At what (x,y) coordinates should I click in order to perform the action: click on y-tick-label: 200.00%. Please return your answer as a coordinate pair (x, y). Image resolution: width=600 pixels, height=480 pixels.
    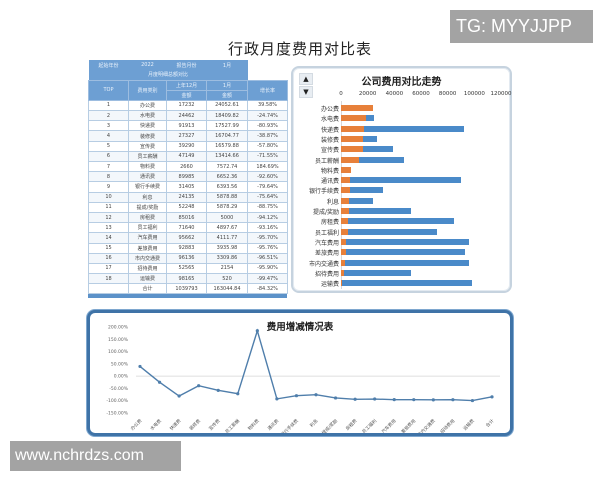
    Looking at the image, I should click on (118, 328).